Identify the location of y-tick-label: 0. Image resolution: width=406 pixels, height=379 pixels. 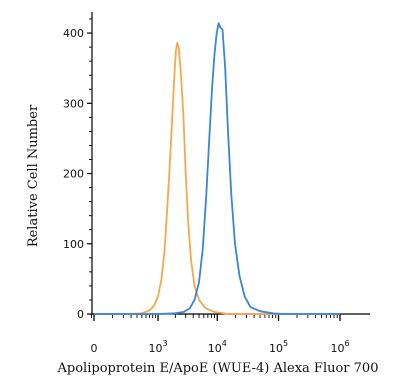
(80, 314).